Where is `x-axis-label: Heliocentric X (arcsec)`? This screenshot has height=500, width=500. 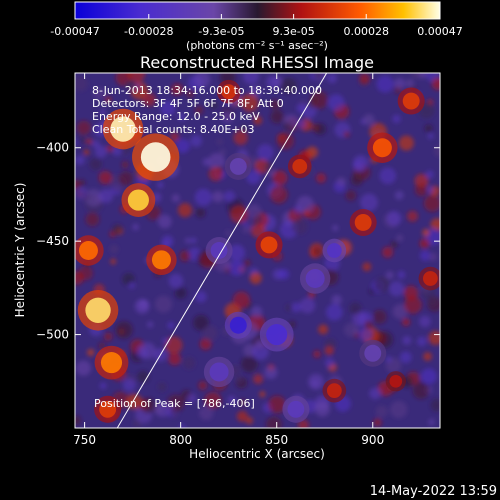
x-axis-label: Heliocentric X (arcsec) is located at coordinates (257, 454).